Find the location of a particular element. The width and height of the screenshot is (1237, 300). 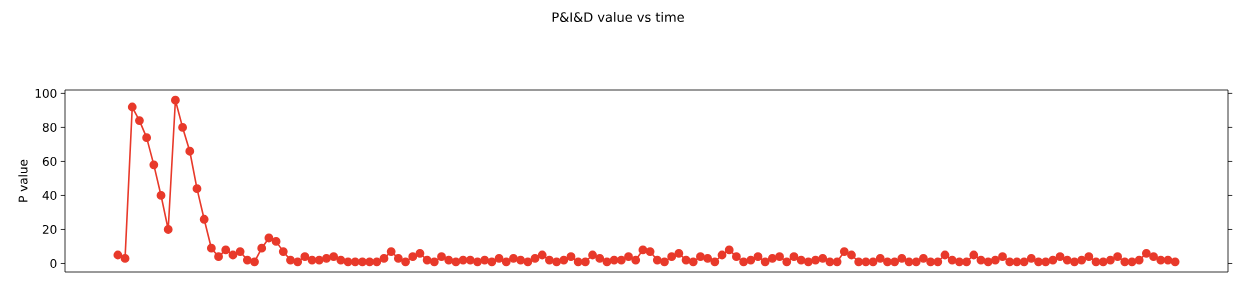

y-tick-label: 100 is located at coordinates (46, 93).